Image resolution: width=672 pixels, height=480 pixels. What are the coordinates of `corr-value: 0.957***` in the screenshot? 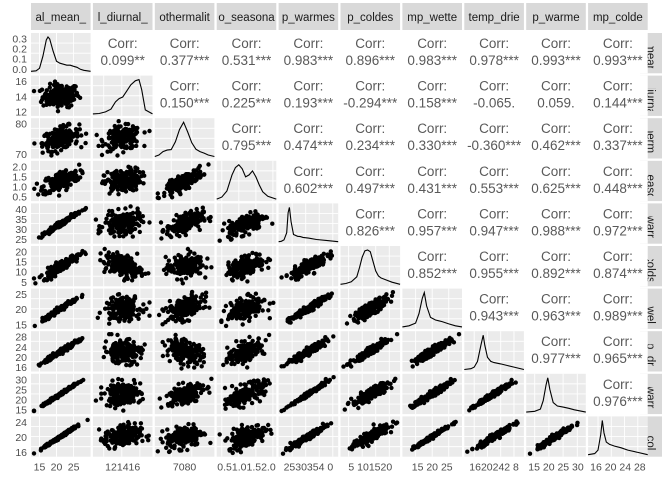 It's located at (432, 230).